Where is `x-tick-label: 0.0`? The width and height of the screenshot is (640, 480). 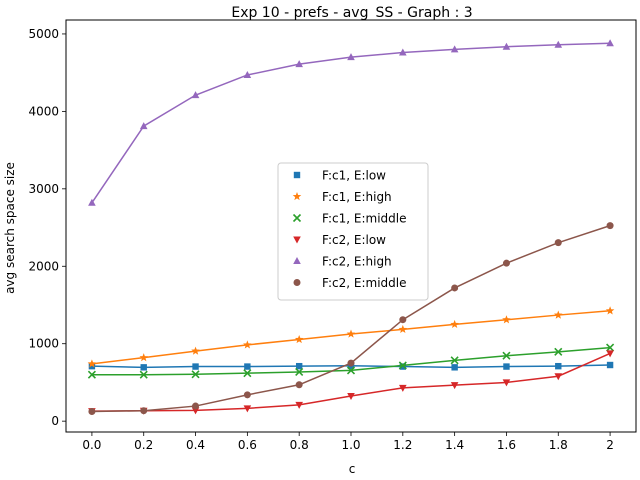
x-tick-label: 0.0 is located at coordinates (91, 445).